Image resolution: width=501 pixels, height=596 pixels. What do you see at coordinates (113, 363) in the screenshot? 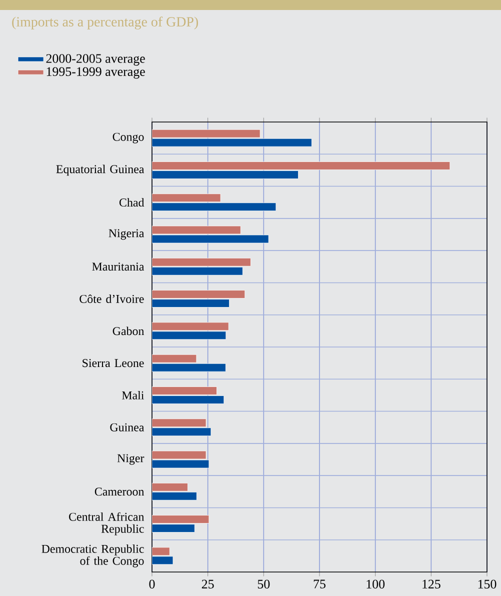
I see `y-tick-label: Sierra Leone` at bounding box center [113, 363].